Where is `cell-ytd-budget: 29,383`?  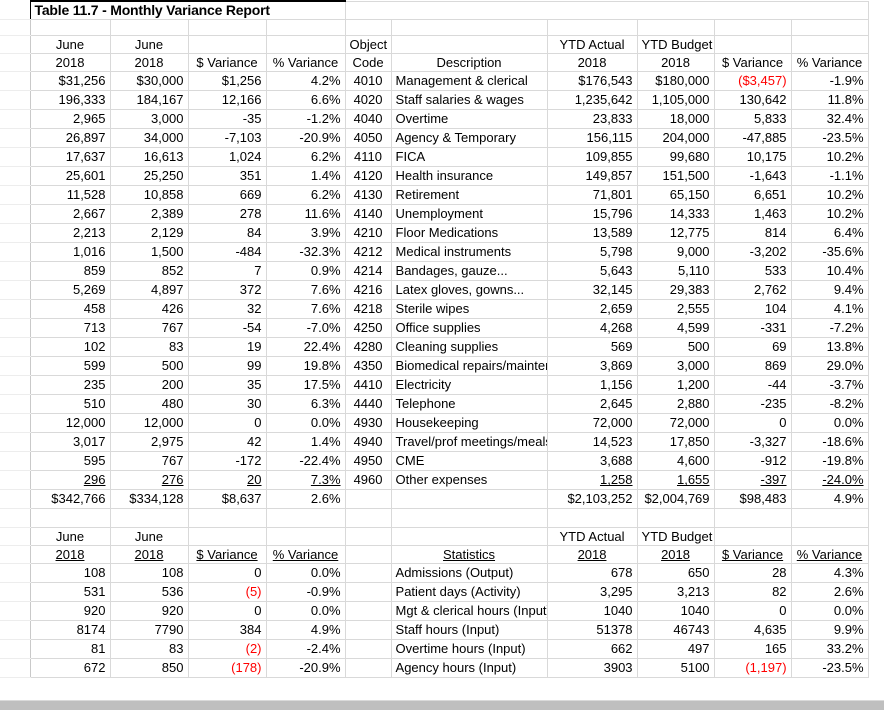
cell-ytd-budget: 29,383 is located at coordinates (676, 290).